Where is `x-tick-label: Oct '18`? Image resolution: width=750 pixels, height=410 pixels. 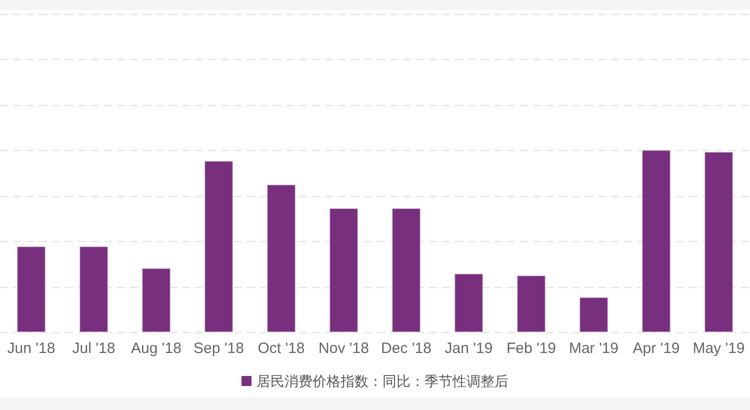 x-tick-label: Oct '18 is located at coordinates (281, 348).